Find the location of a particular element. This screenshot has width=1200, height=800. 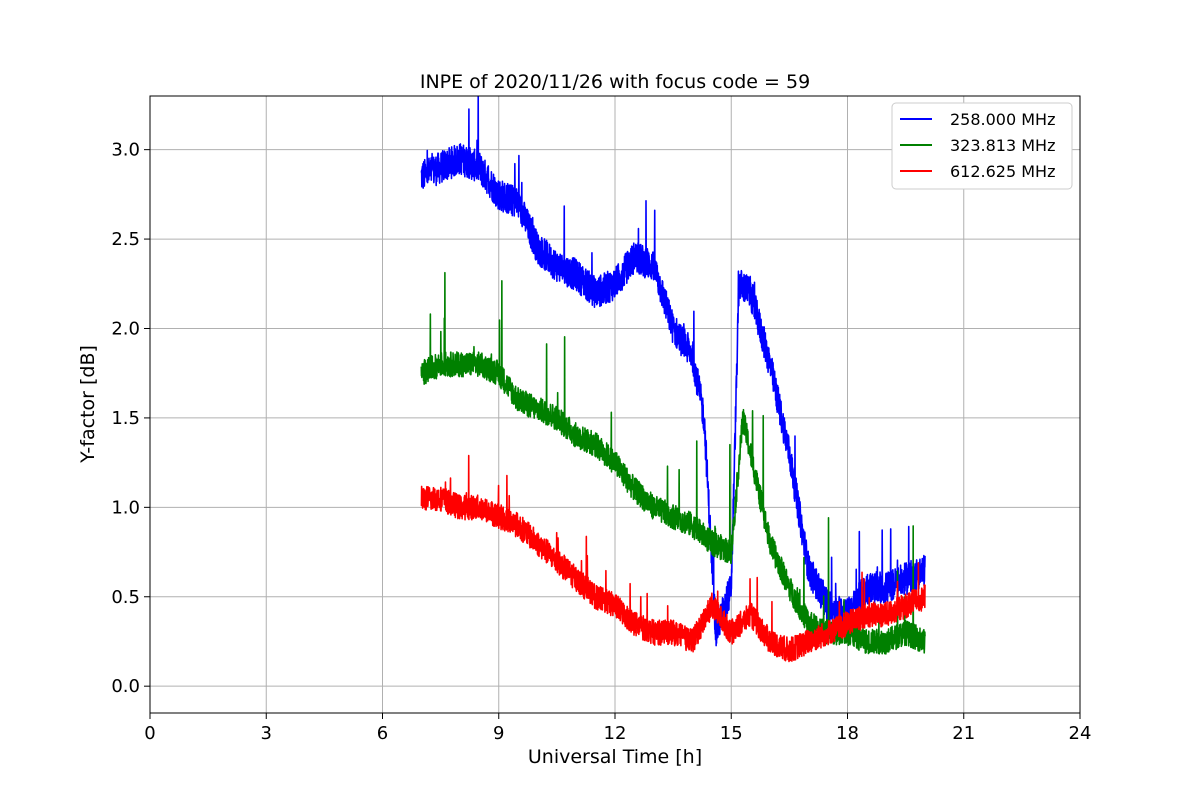

chart-title: INPE of 2020/11/26 with focus code = 59 is located at coordinates (615, 82).